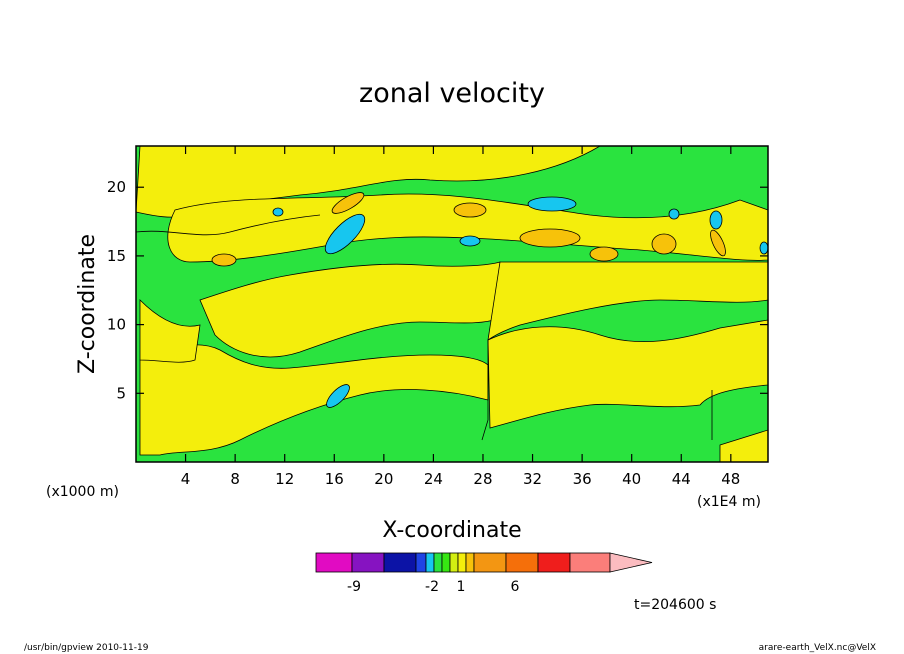  Describe the element at coordinates (461, 587) in the screenshot. I see `colorbar-tick-label: 1` at that location.